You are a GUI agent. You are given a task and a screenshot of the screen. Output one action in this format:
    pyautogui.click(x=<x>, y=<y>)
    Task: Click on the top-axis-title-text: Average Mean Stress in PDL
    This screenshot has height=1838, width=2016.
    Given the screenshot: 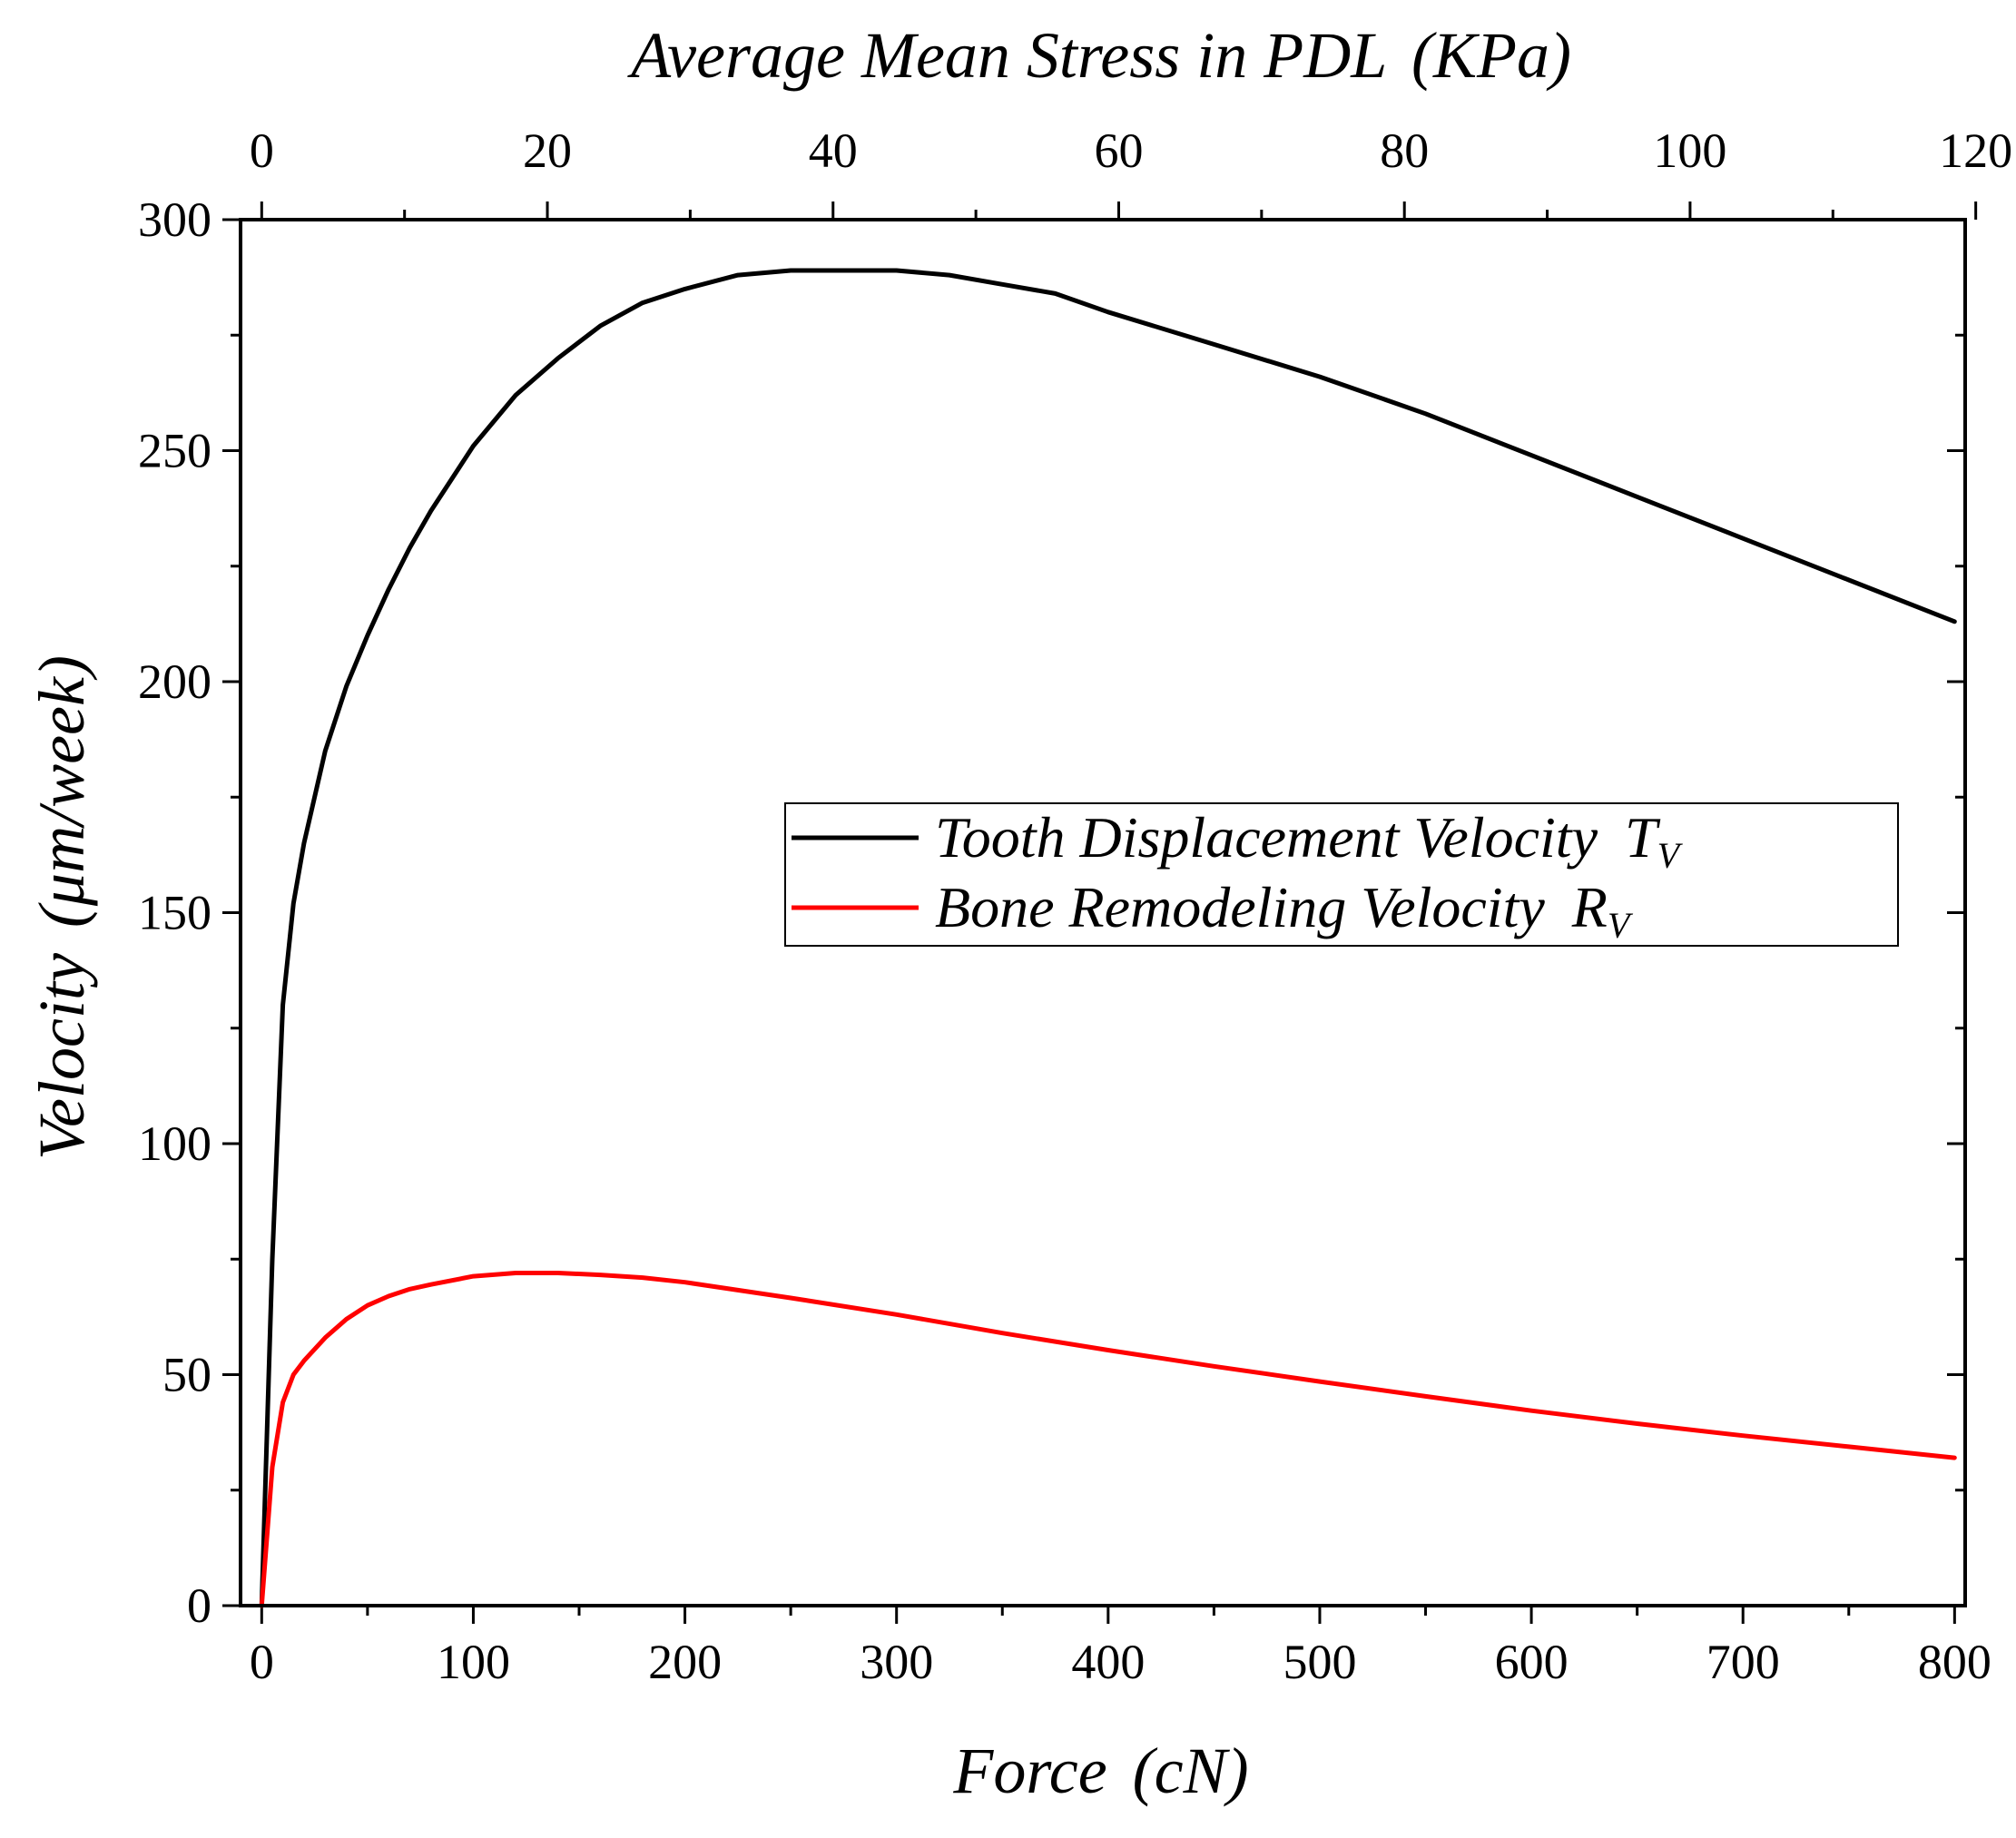 What is the action you would take?
    pyautogui.click(x=1006, y=56)
    